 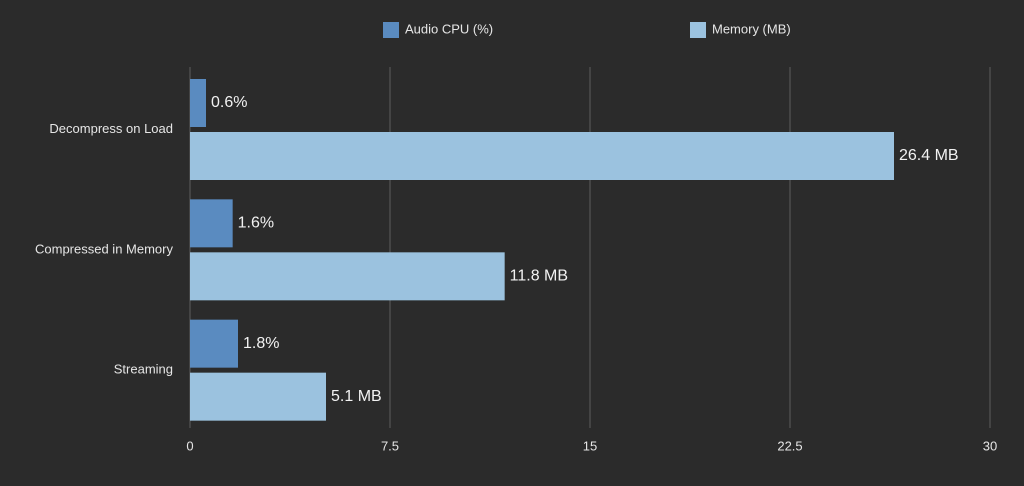 I want to click on x-tick-label: 0, so click(x=189, y=445).